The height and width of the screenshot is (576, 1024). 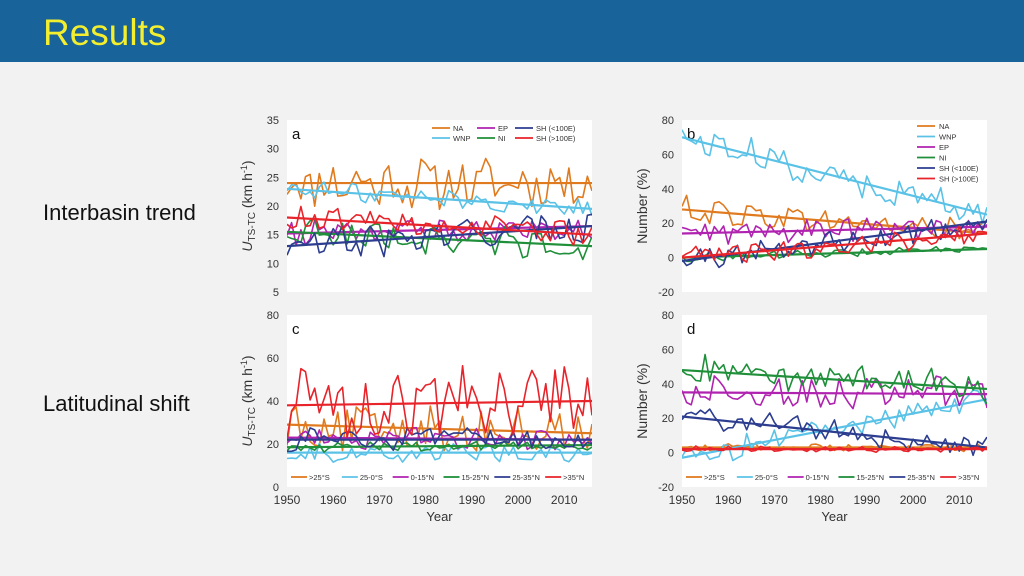 What do you see at coordinates (728, 500) in the screenshot?
I see `x-tick-label: 1960` at bounding box center [728, 500].